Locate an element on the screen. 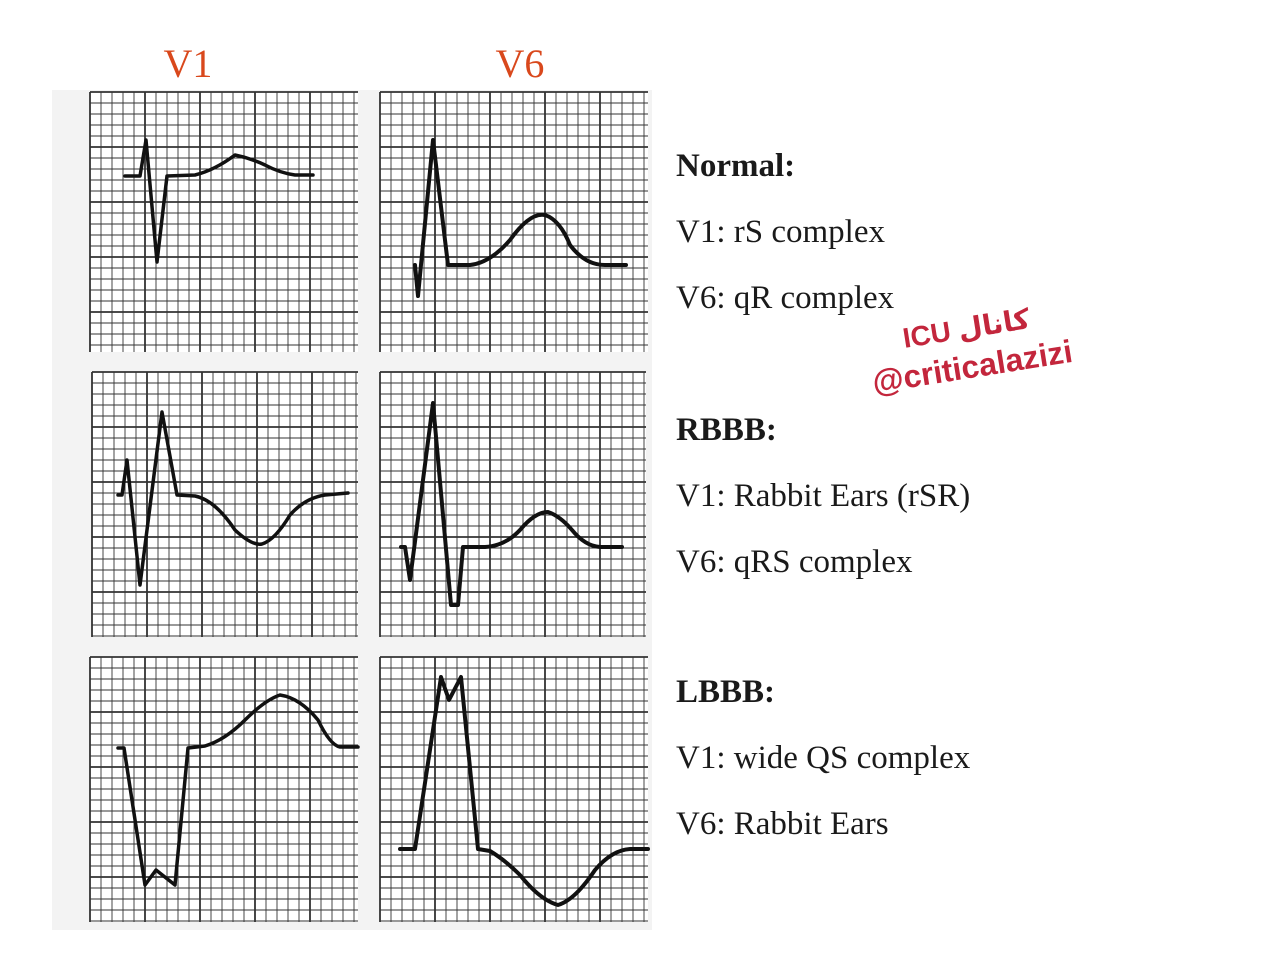 The image size is (1280, 960). lead-v1-header: V1 is located at coordinates (188, 63).